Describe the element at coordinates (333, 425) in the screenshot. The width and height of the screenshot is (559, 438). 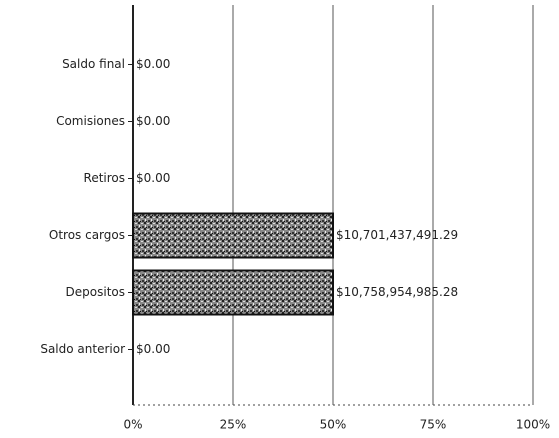
I see `x-tick-label: 50%` at that location.